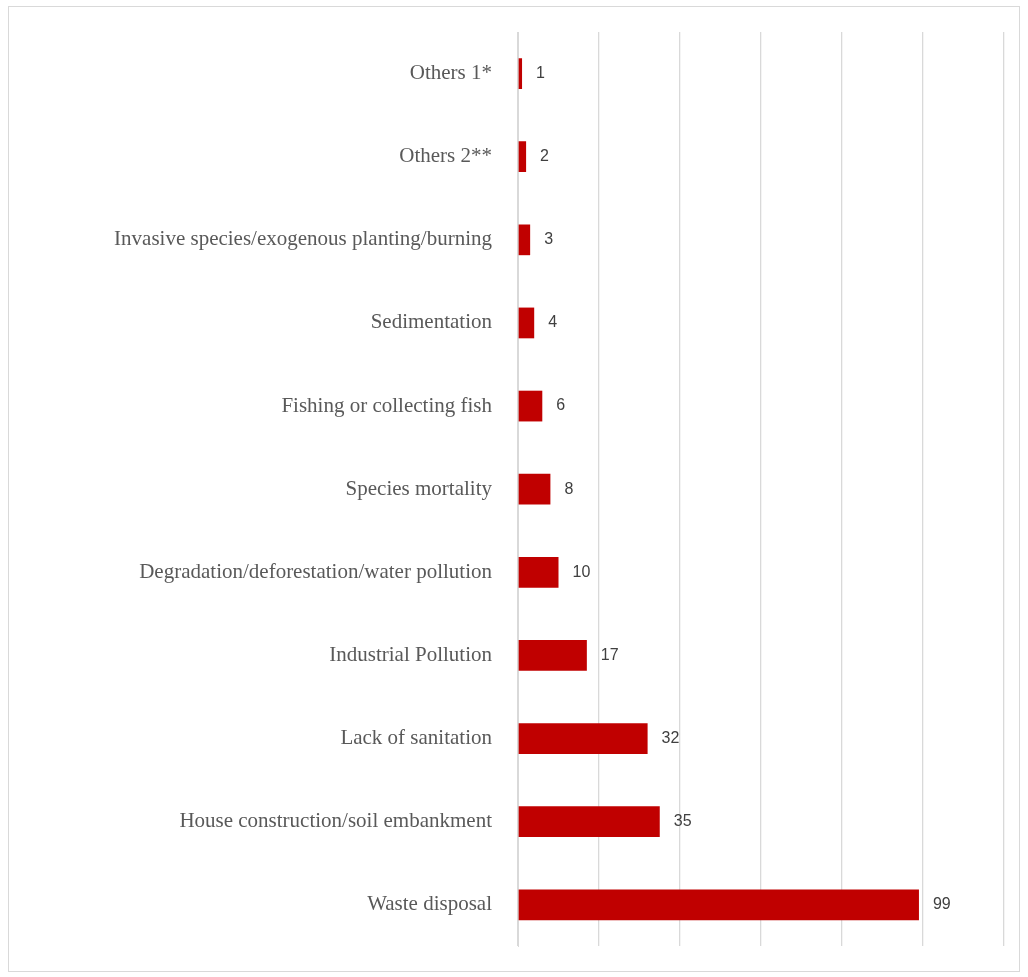 The image size is (1028, 977). I want to click on y-tick-label: Waste disposal, so click(430, 903).